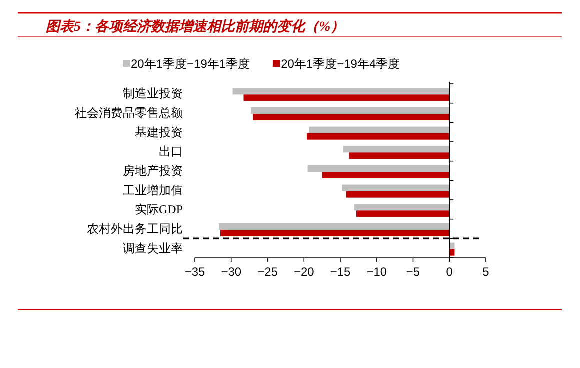 The height and width of the screenshot is (368, 580). I want to click on x-tick-label: −10, so click(377, 272).